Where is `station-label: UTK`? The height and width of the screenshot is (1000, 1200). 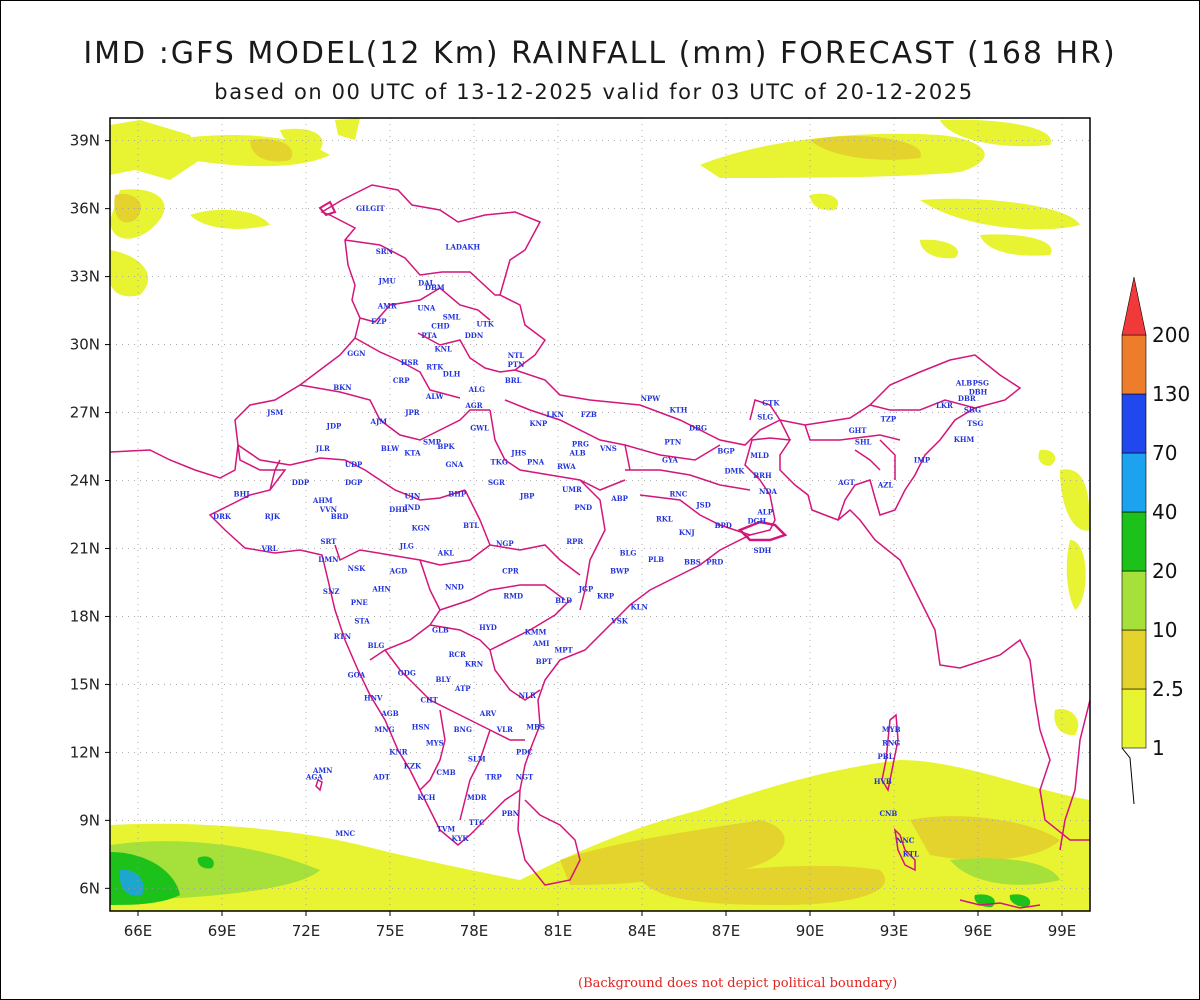
station-label: UTK is located at coordinates (485, 323).